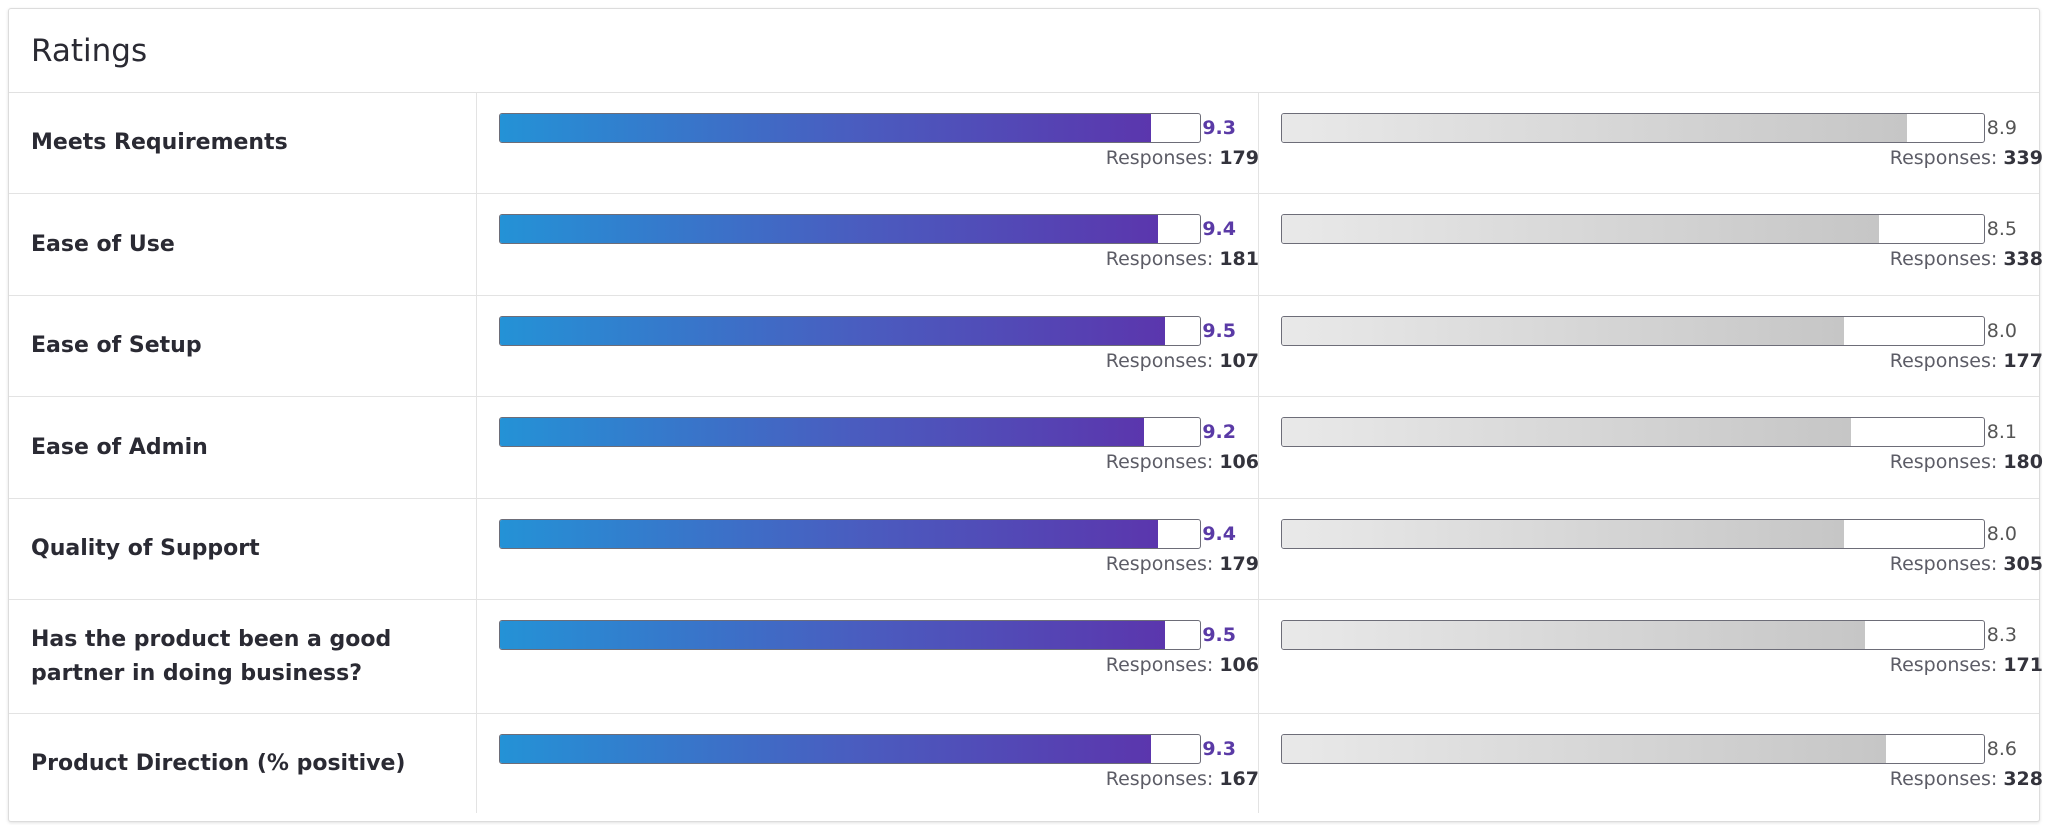  What do you see at coordinates (2001, 432) in the screenshot?
I see `rating-score: 8.1` at bounding box center [2001, 432].